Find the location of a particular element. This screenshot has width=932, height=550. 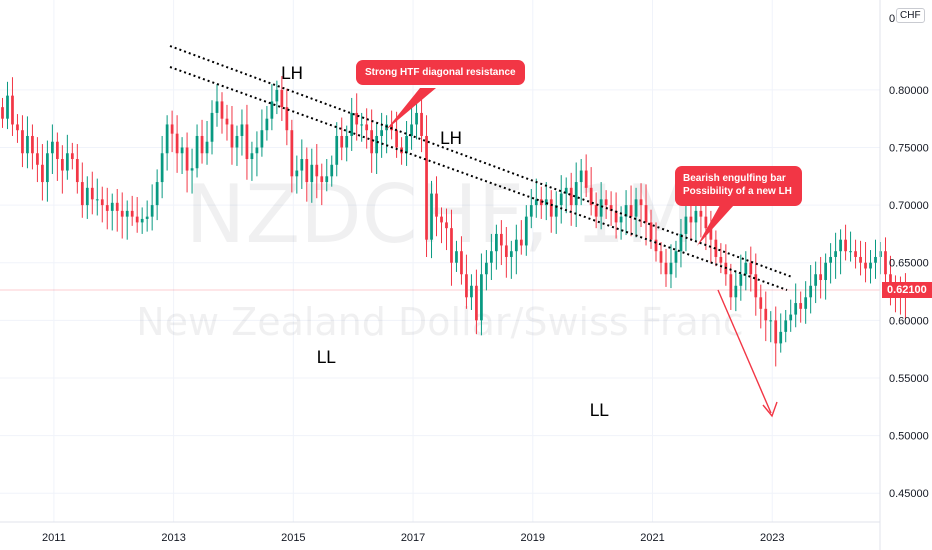

pivot-label-ll-2015: LL is located at coordinates (326, 358).